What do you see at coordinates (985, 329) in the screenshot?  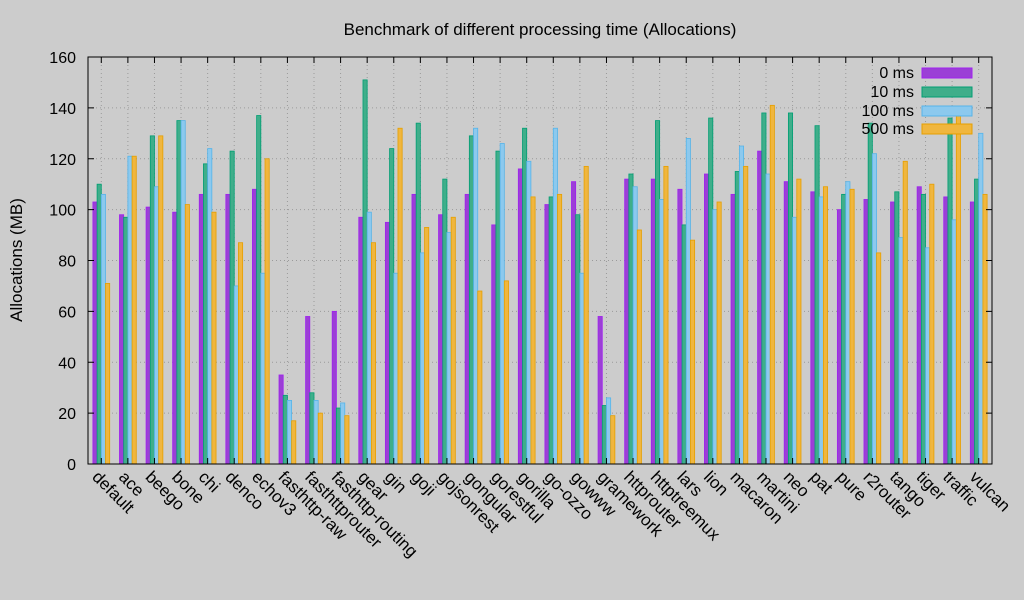 I see `bar-vulcan-500ms` at bounding box center [985, 329].